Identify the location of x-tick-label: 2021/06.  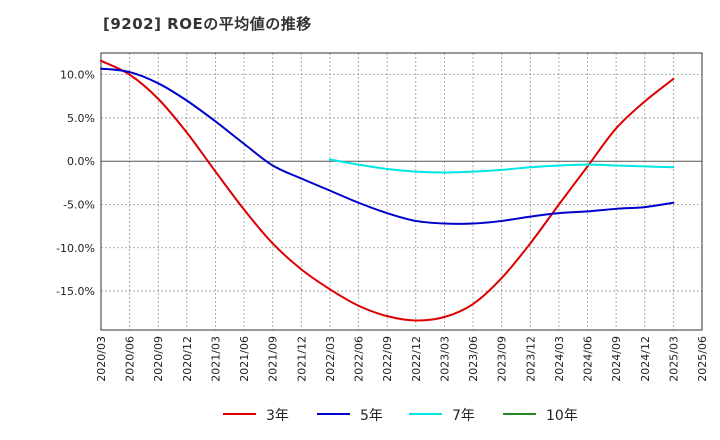
(244, 359).